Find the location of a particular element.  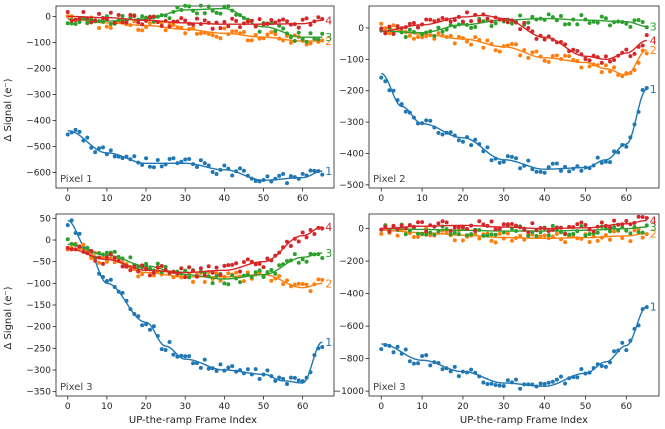

x-tick-label: 0 is located at coordinates (381, 199).